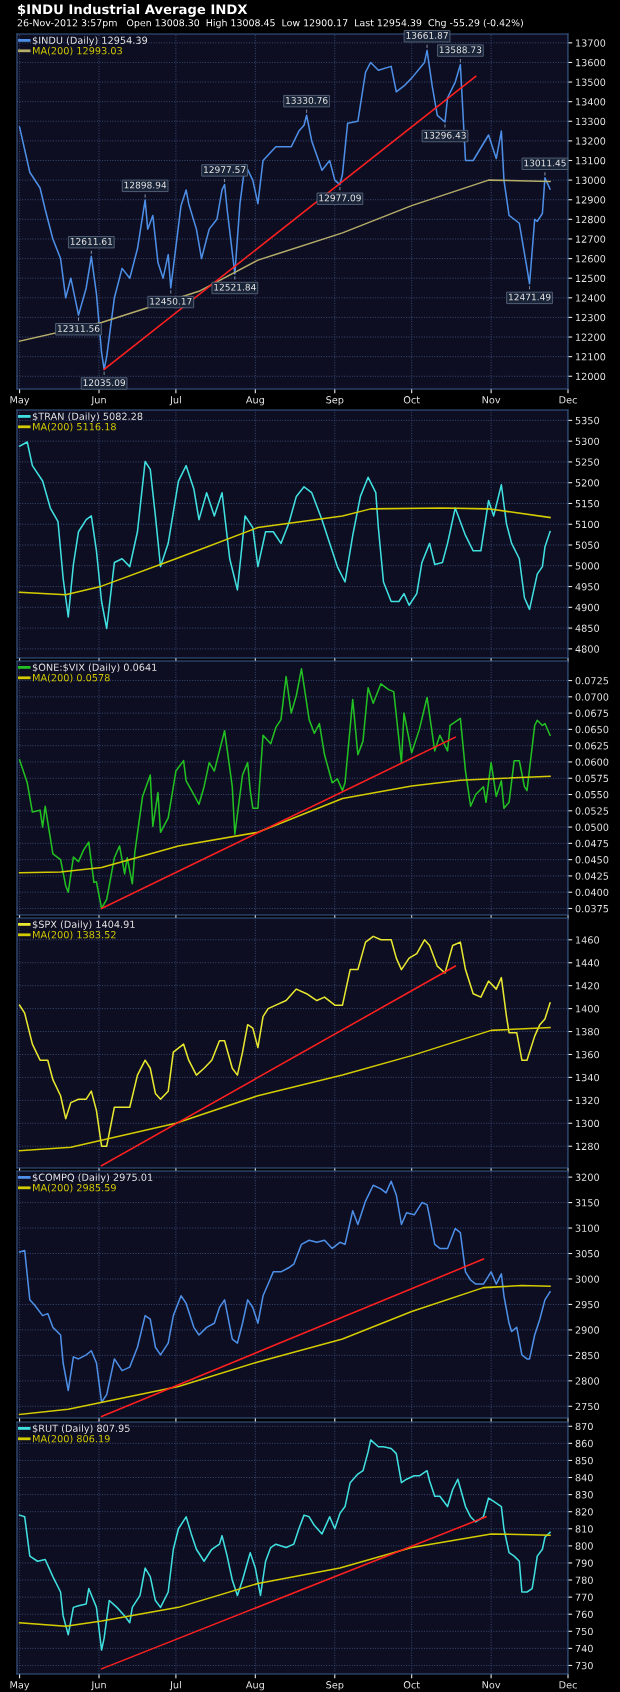  Describe the element at coordinates (587, 1253) in the screenshot. I see `y-tick-label: 3050` at that location.